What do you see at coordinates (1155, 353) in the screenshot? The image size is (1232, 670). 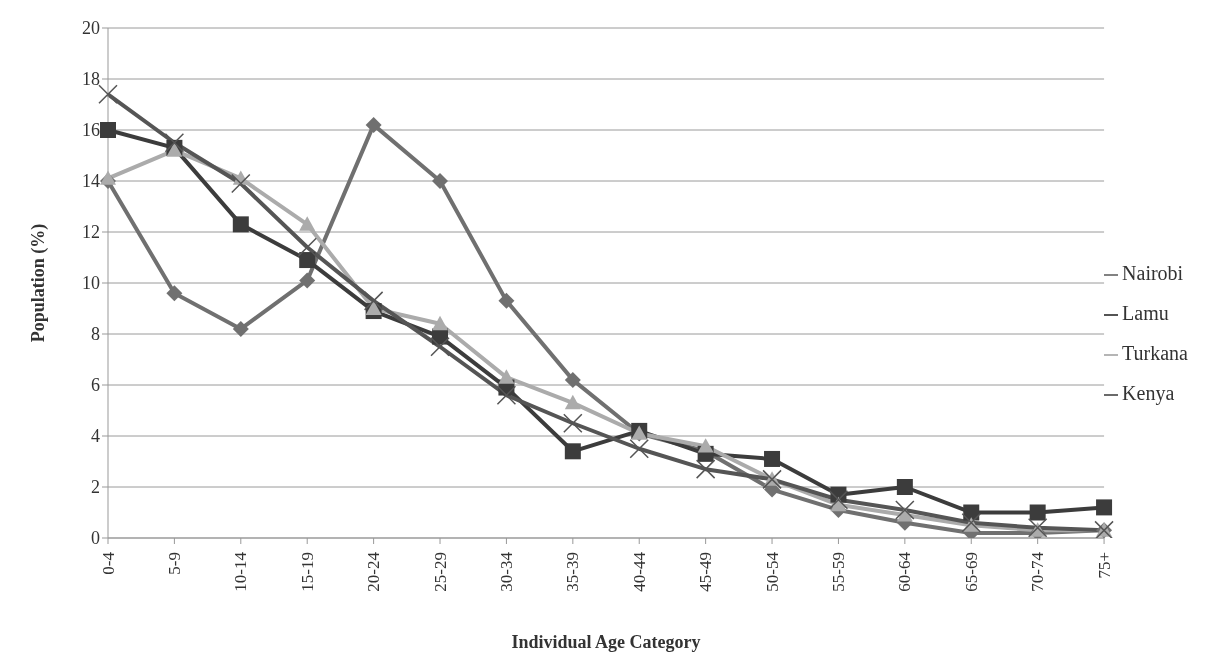 I see `legend-label: Turkana` at bounding box center [1155, 353].